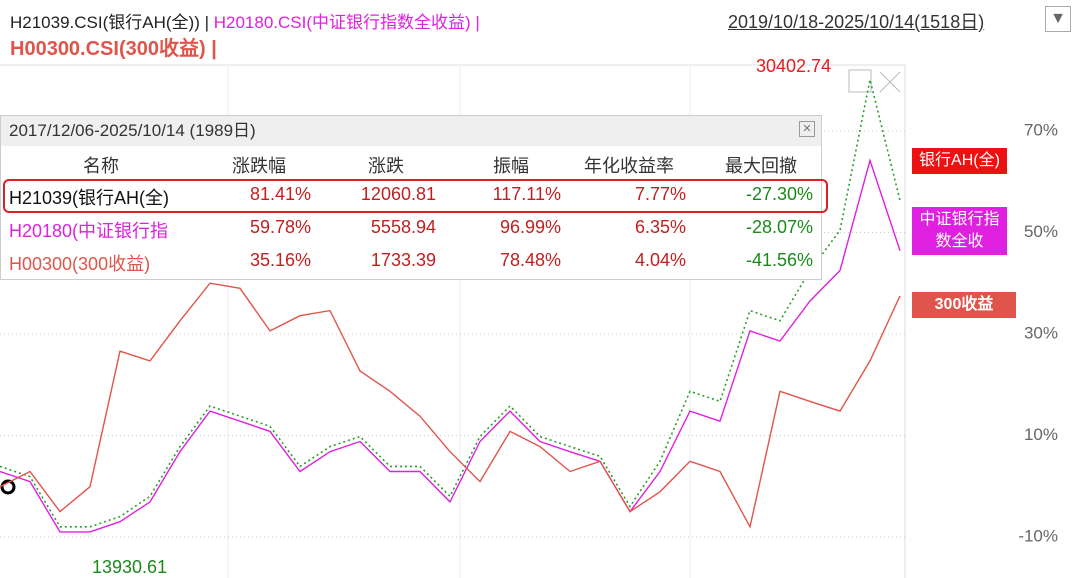 The width and height of the screenshot is (1081, 578). I want to click on legend-tag: 银行AH(全), so click(959, 161).